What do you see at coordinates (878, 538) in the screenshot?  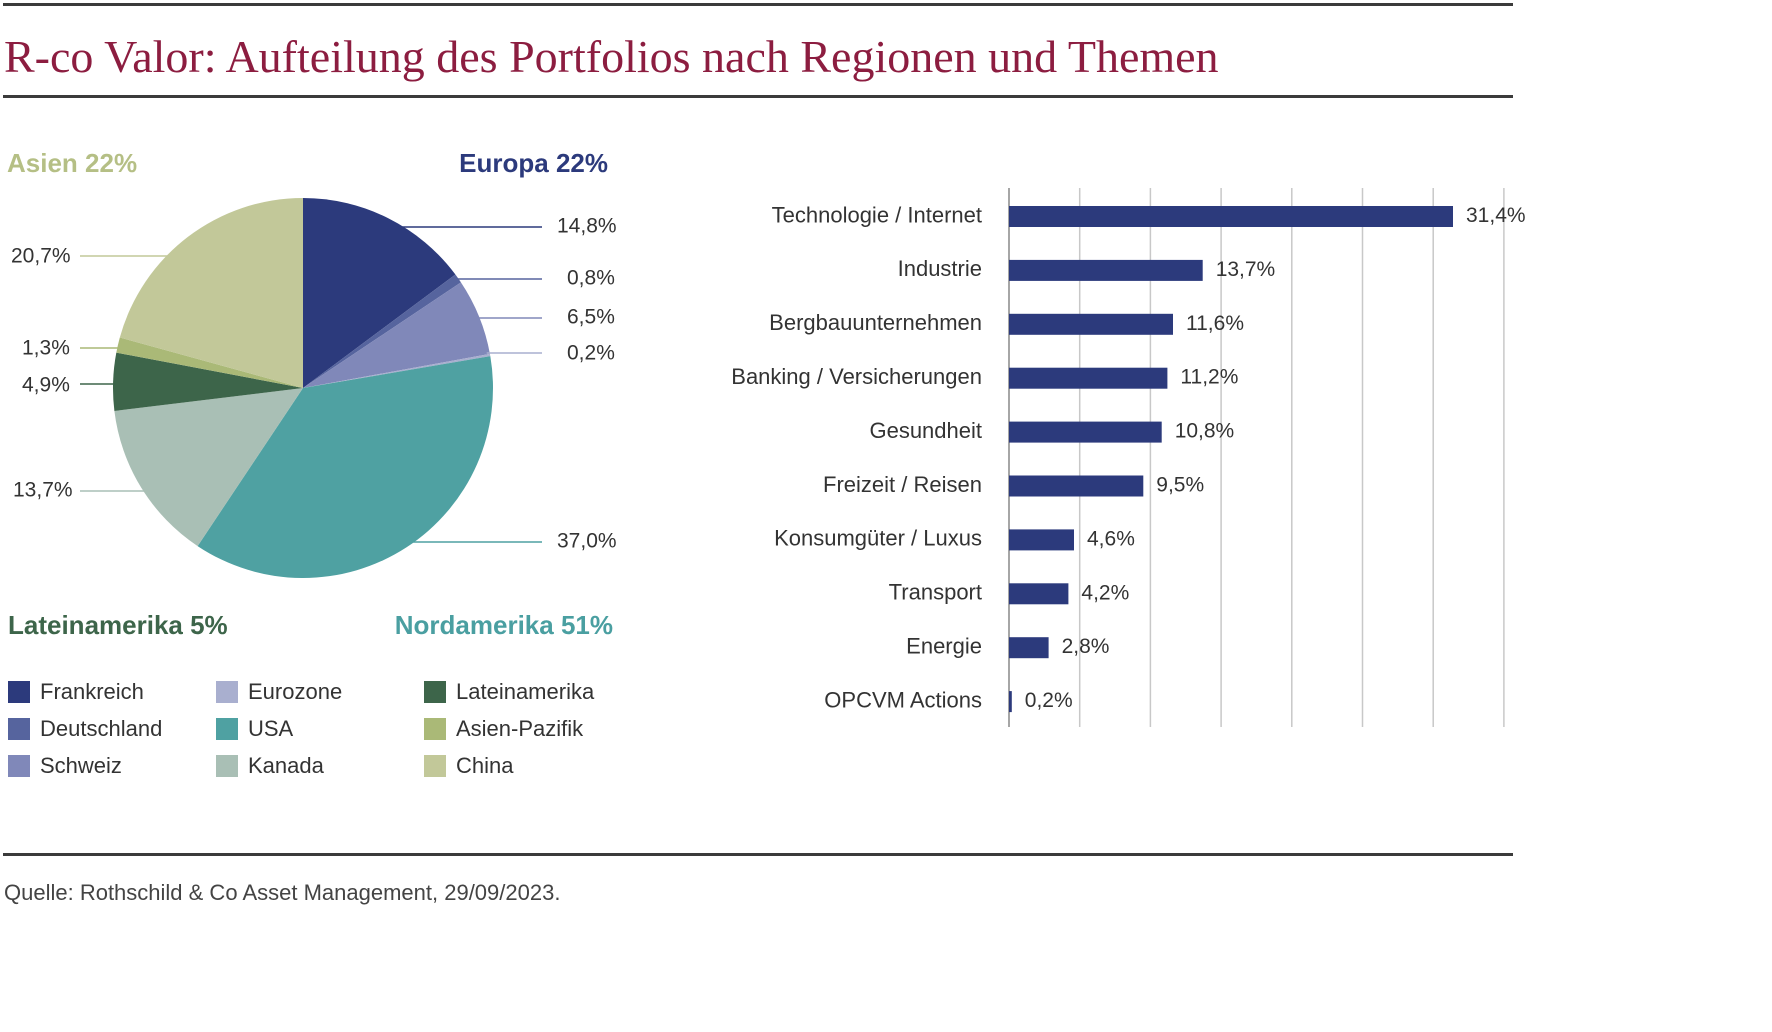 I see `category-label-konsumgüter-luxus: Konsumgüter / Luxus` at bounding box center [878, 538].